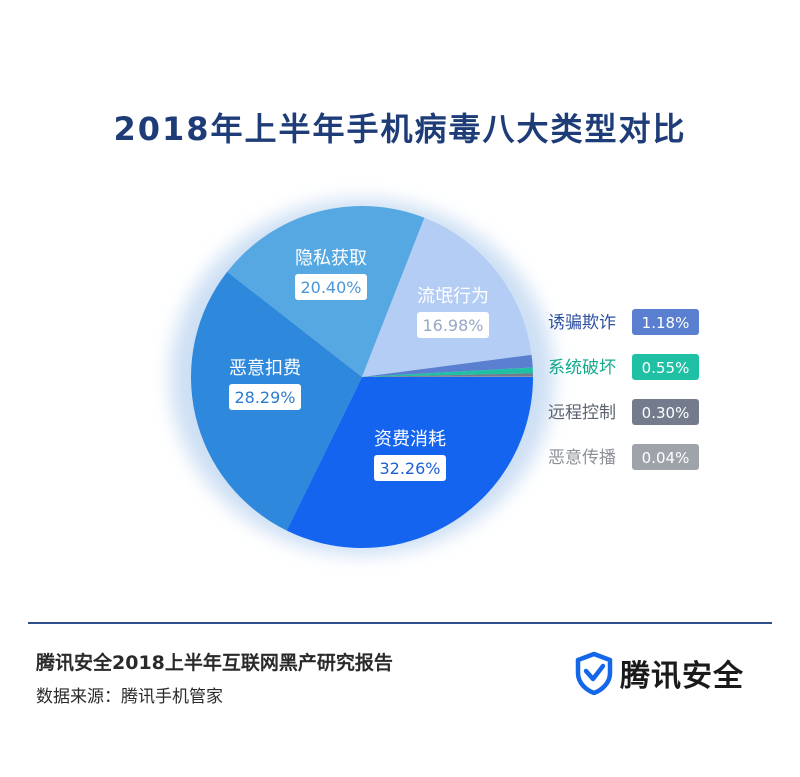 This screenshot has width=800, height=777. Describe the element at coordinates (359, 364) in the screenshot. I see `pie-inner-labels: 资费消耗 32.26% 恶意扣费 28.29% 隐私获取 20.40% 流氓行为 16.98%` at that location.